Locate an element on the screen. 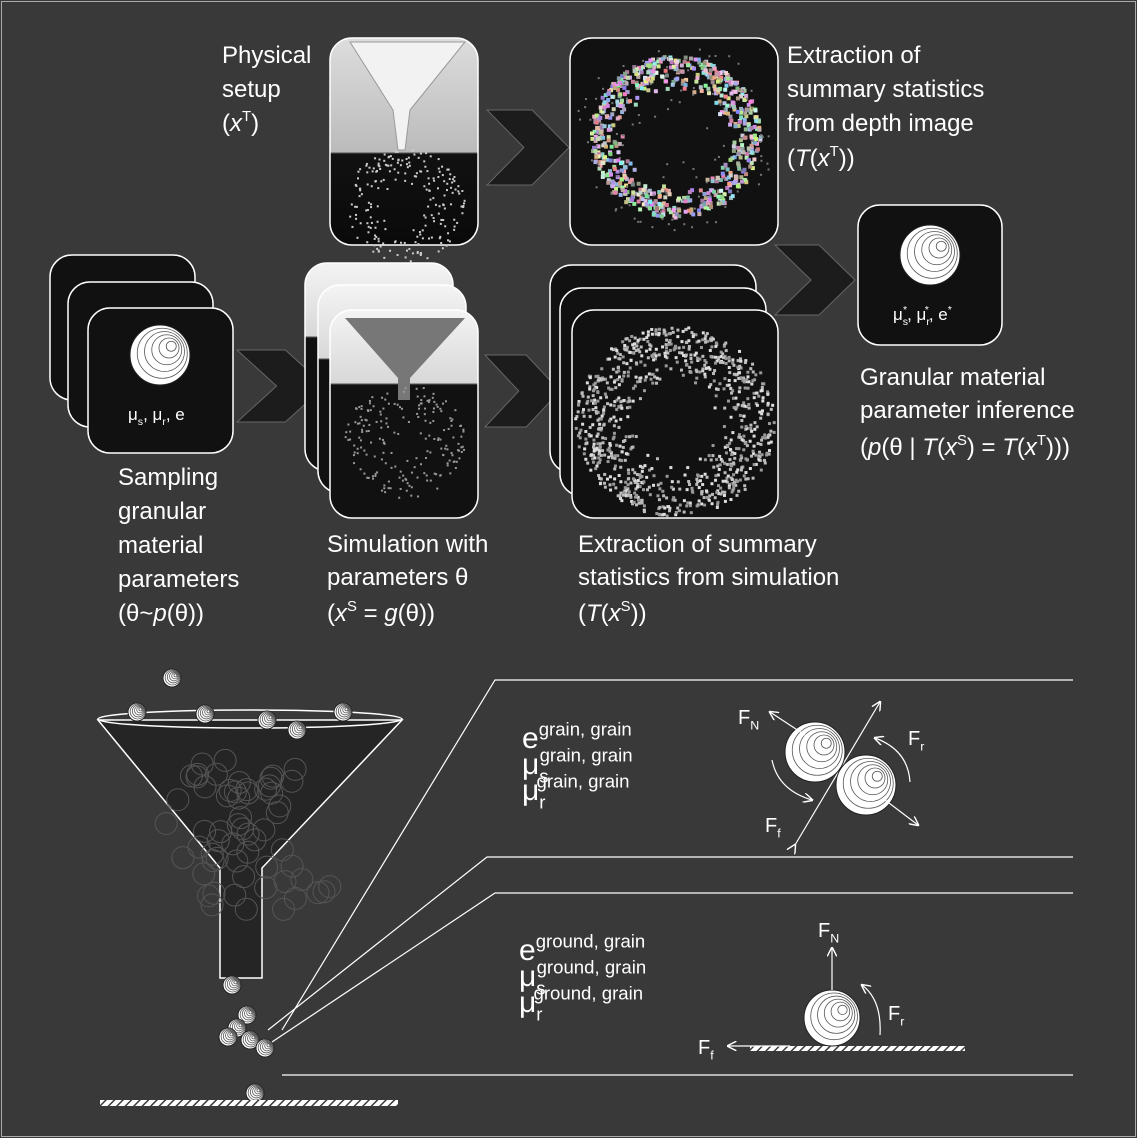 This screenshot has height=1138, width=1137. contact-axis is located at coordinates (837, 773).